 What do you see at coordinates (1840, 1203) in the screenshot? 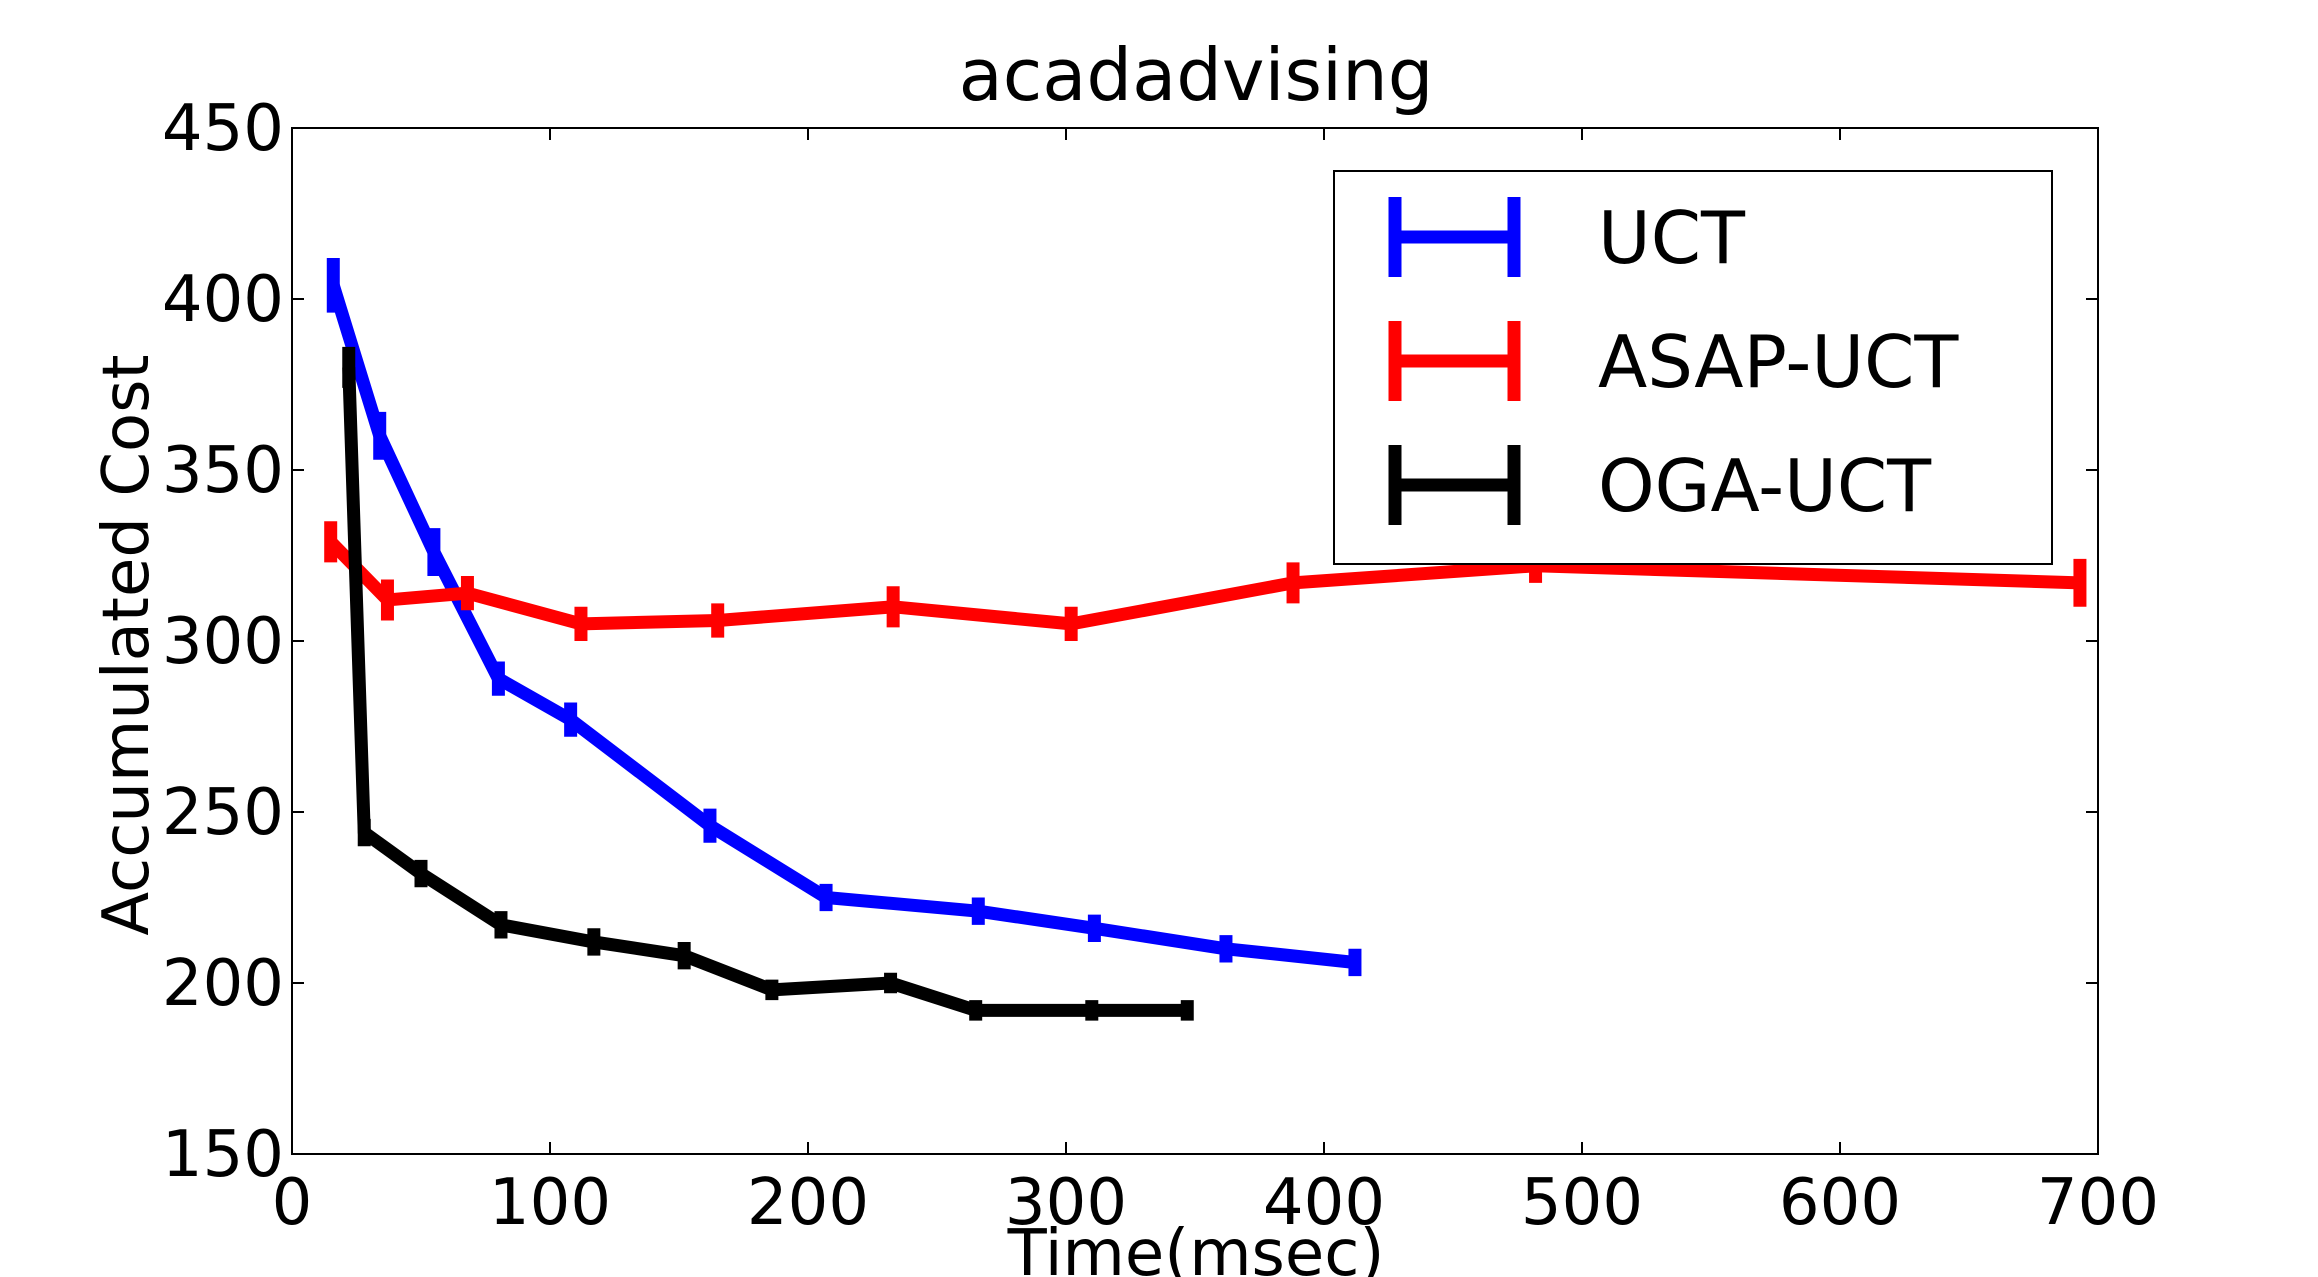
I see `x-tick-label: 600` at bounding box center [1840, 1203].